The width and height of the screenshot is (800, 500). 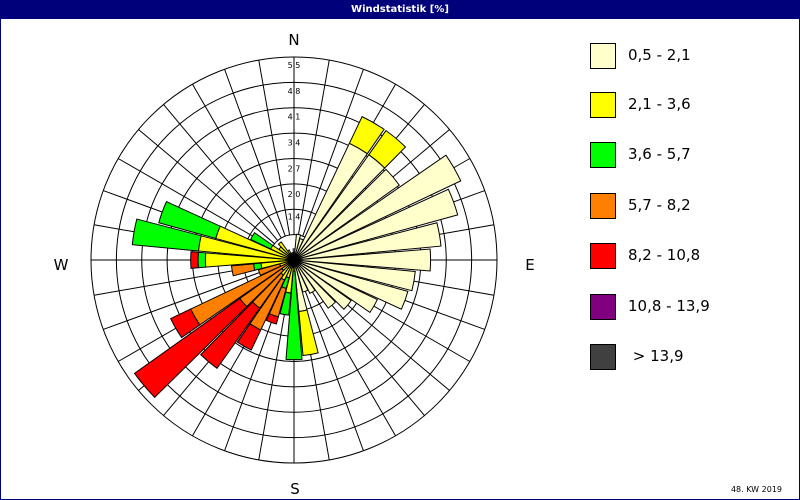 I want to click on compass-label-east: E, so click(x=529, y=265).